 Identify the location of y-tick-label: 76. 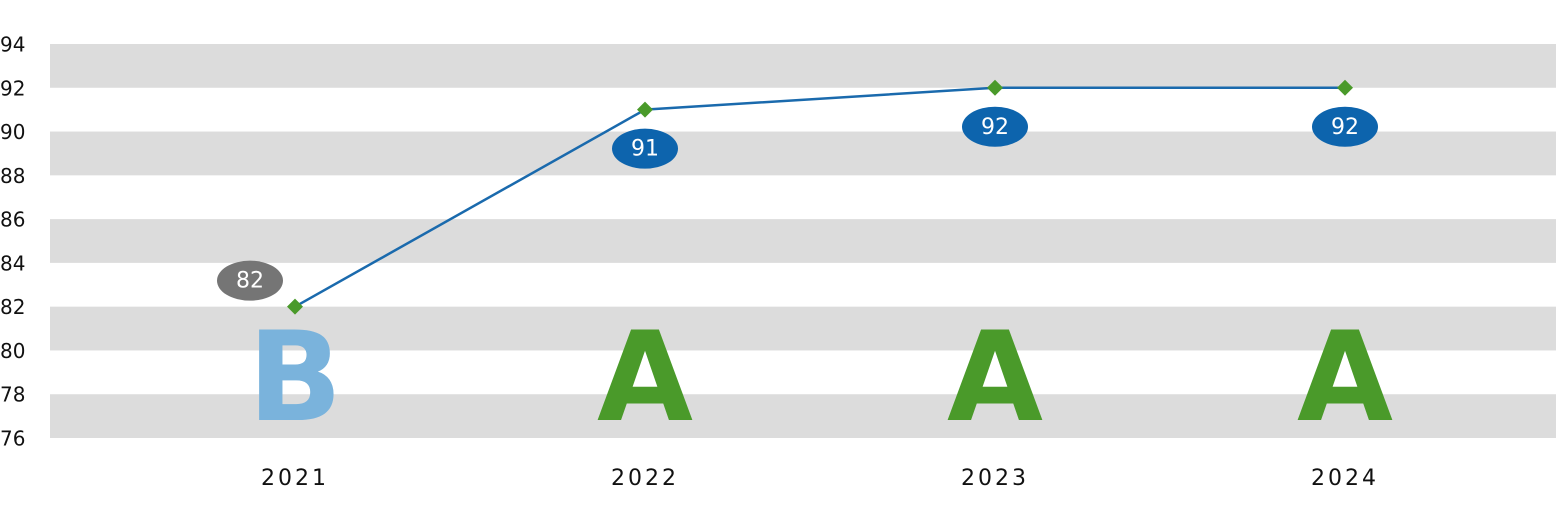
(12, 439).